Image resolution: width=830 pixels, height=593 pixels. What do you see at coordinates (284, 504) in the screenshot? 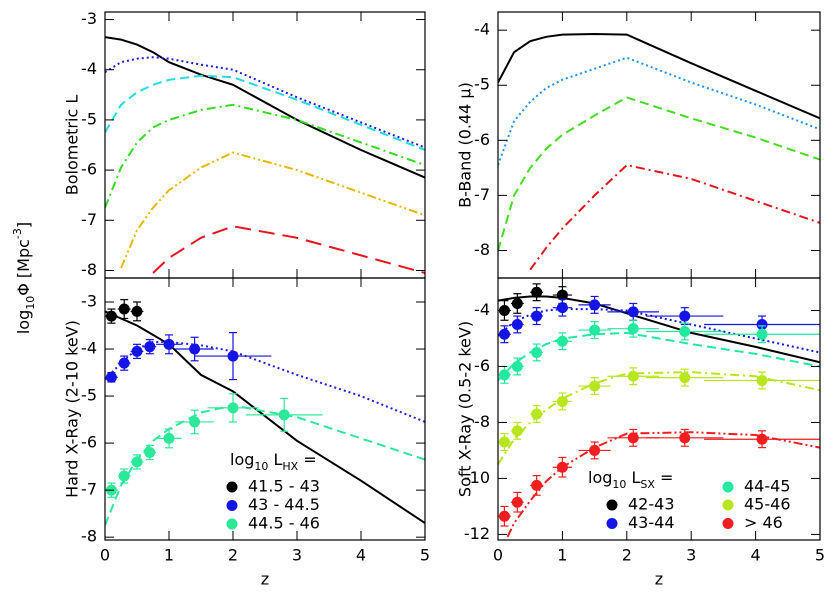
I see `legend-label: 43 - 44.5` at bounding box center [284, 504].